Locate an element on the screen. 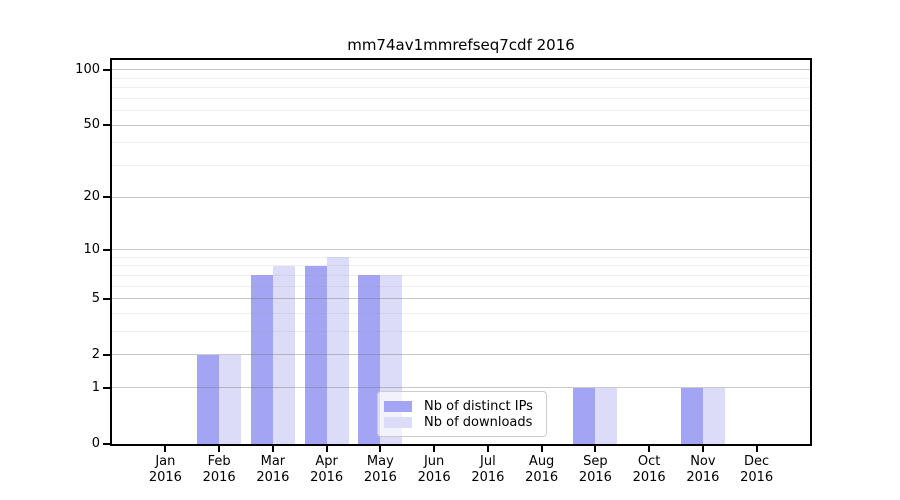 This screenshot has width=900, height=500. legend: Nb of distinct IPs Nb of downloads is located at coordinates (462, 414).